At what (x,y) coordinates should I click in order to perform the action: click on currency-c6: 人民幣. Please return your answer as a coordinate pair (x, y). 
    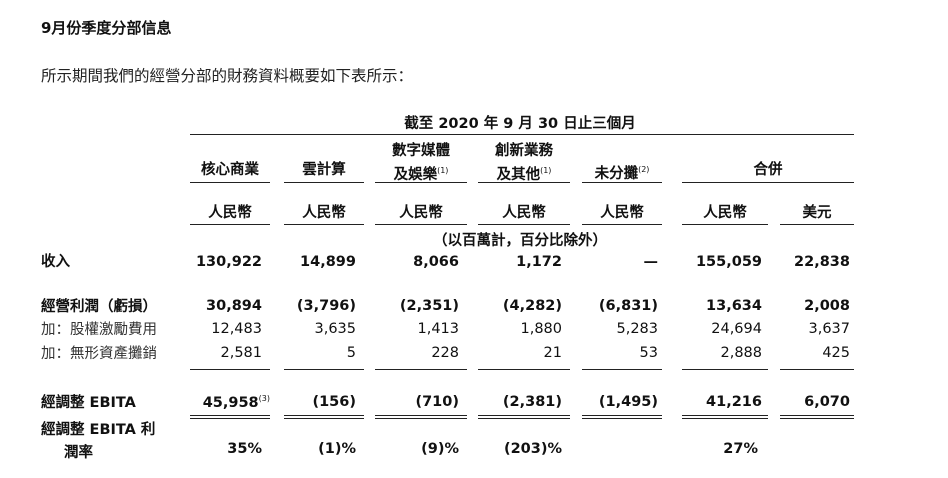
    Looking at the image, I should click on (725, 213).